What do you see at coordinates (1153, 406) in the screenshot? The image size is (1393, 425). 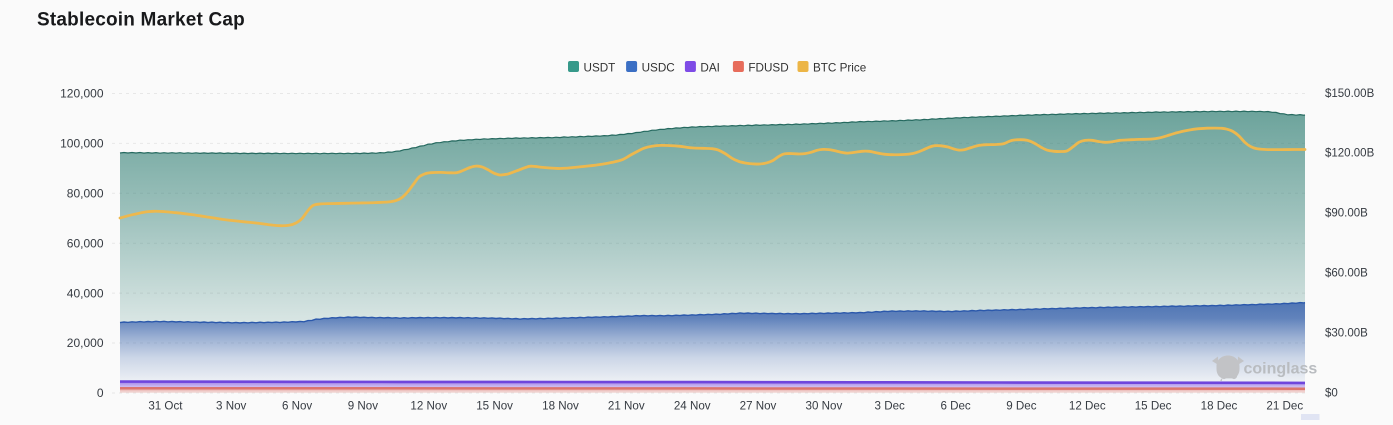 I see `svg-text: 15 Dec` at bounding box center [1153, 406].